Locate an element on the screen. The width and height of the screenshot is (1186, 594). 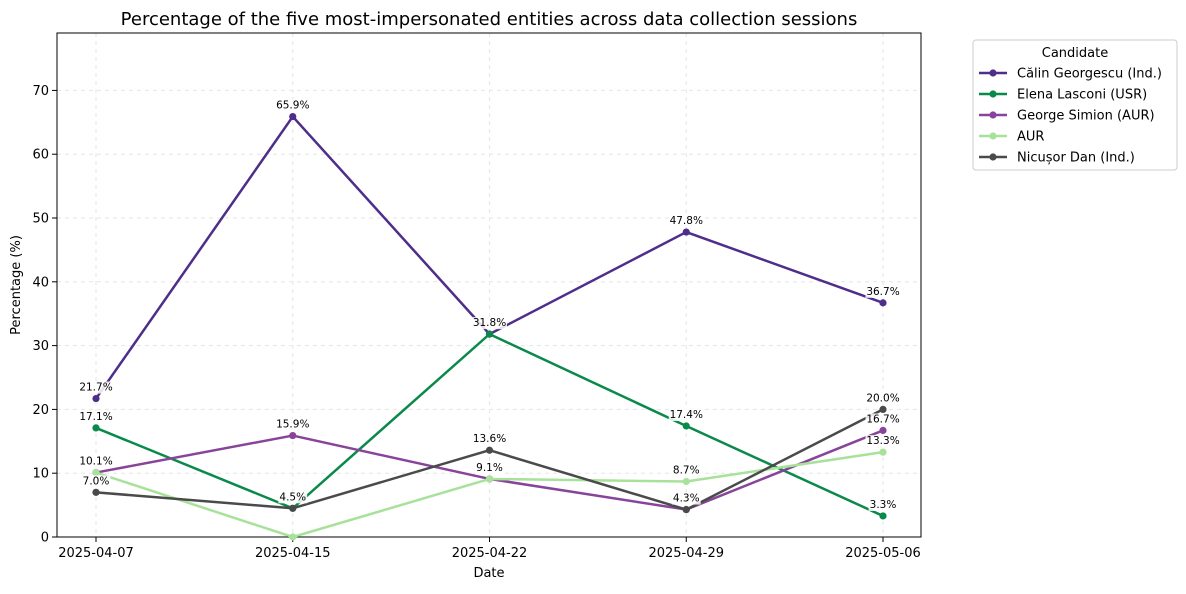
y-tick-label: 70 is located at coordinates (40, 91).